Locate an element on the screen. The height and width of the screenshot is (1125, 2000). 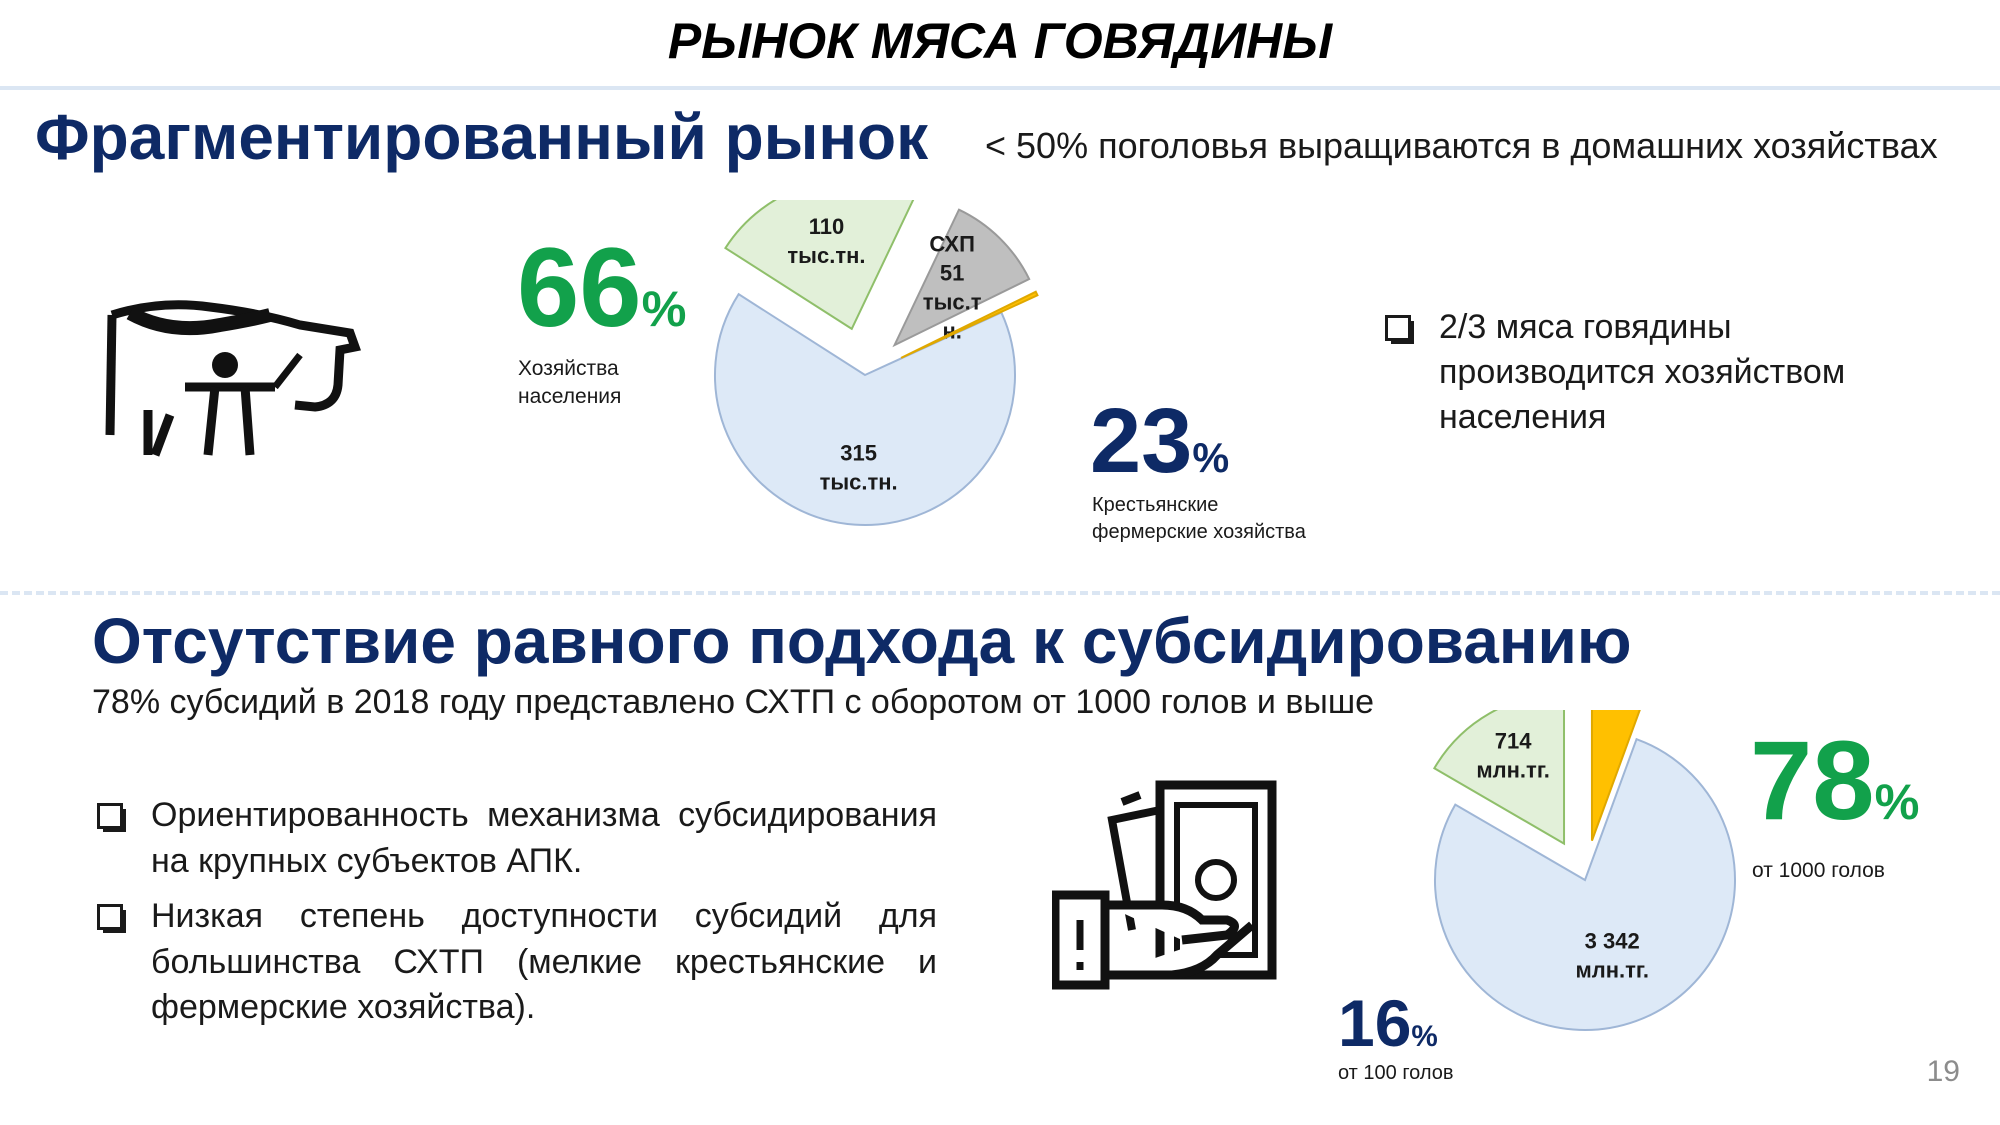
pie-slice-label: СХП is located at coordinates (952, 243).